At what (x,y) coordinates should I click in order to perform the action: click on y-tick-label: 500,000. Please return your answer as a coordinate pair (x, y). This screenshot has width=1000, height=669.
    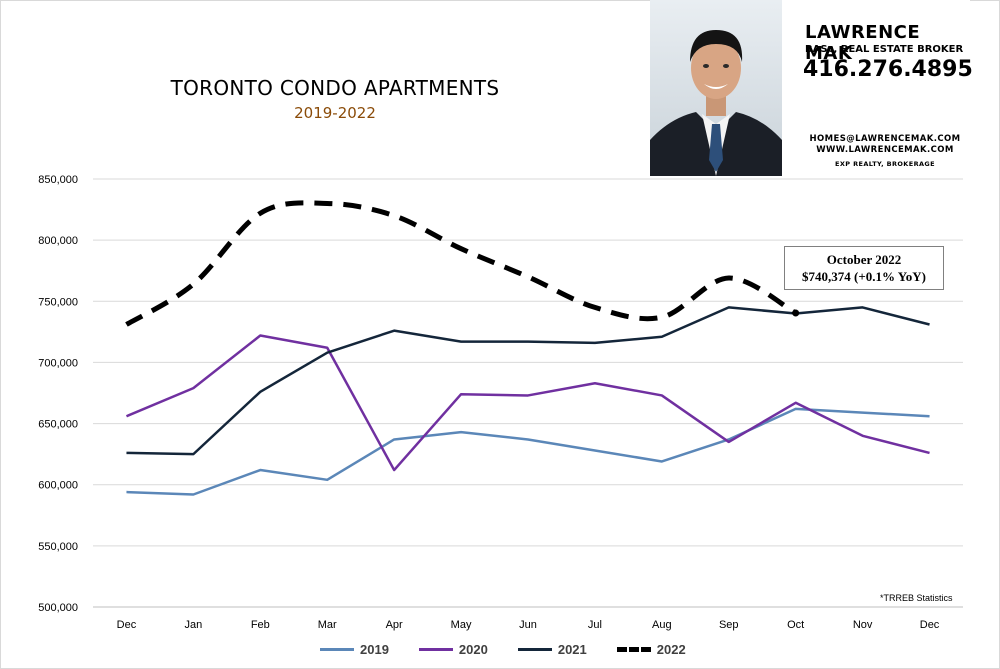
    Looking at the image, I should click on (58, 608).